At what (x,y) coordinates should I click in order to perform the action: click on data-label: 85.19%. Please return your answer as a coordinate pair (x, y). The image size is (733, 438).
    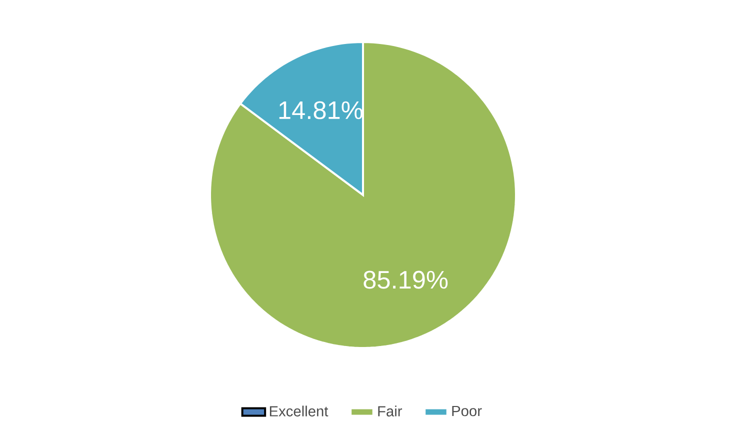
    Looking at the image, I should click on (406, 279).